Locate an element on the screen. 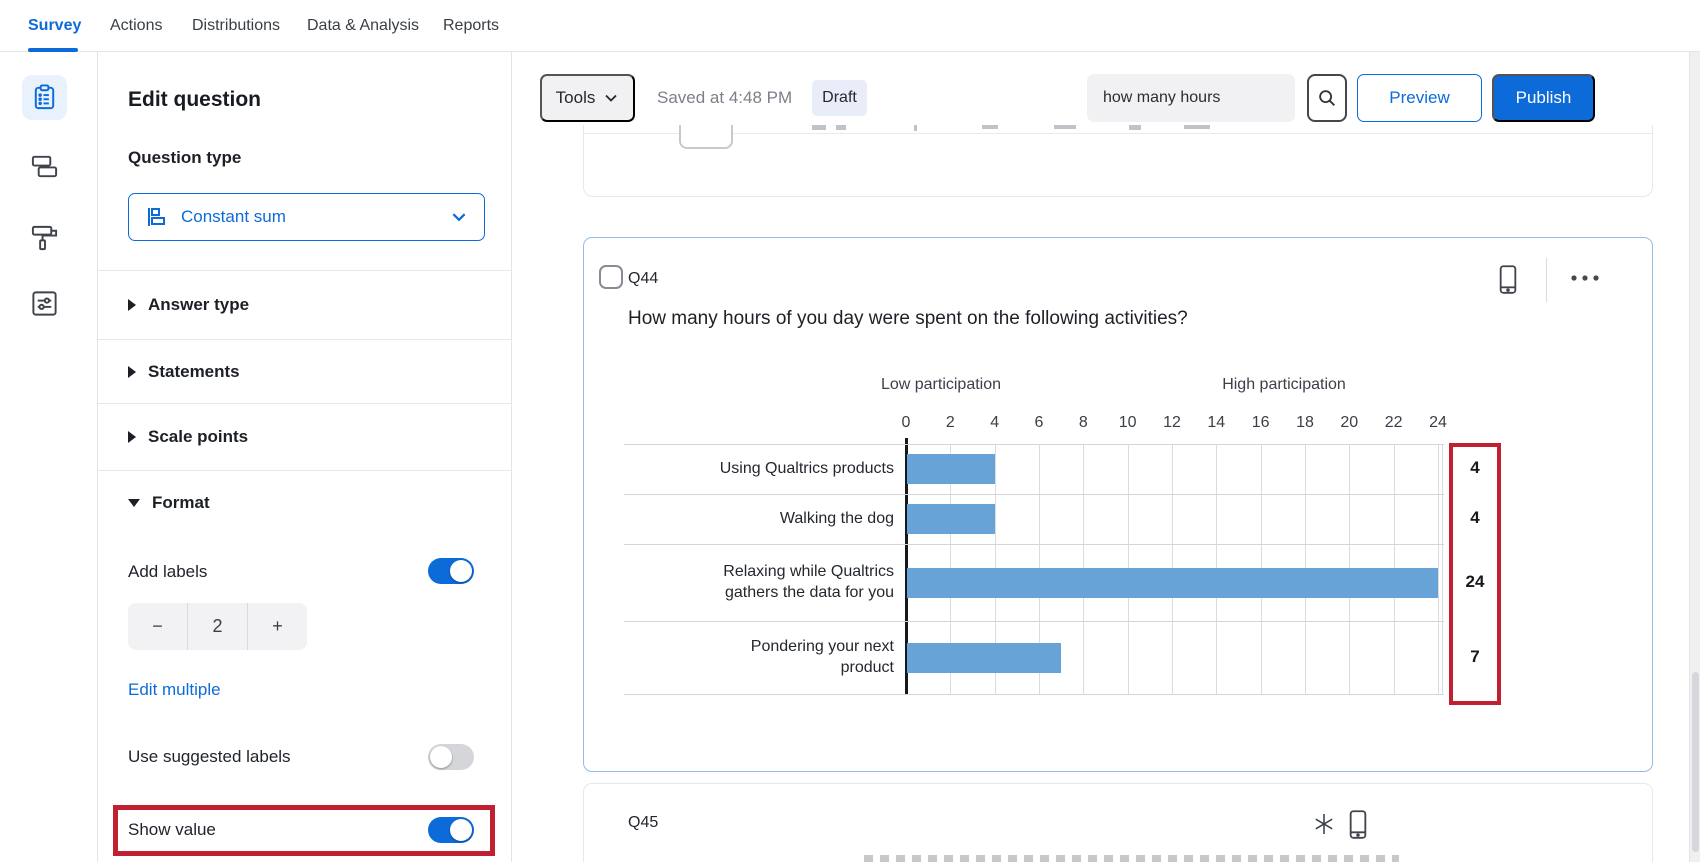 The width and height of the screenshot is (1700, 862). sidebar-item-survey-options is located at coordinates (44, 303).